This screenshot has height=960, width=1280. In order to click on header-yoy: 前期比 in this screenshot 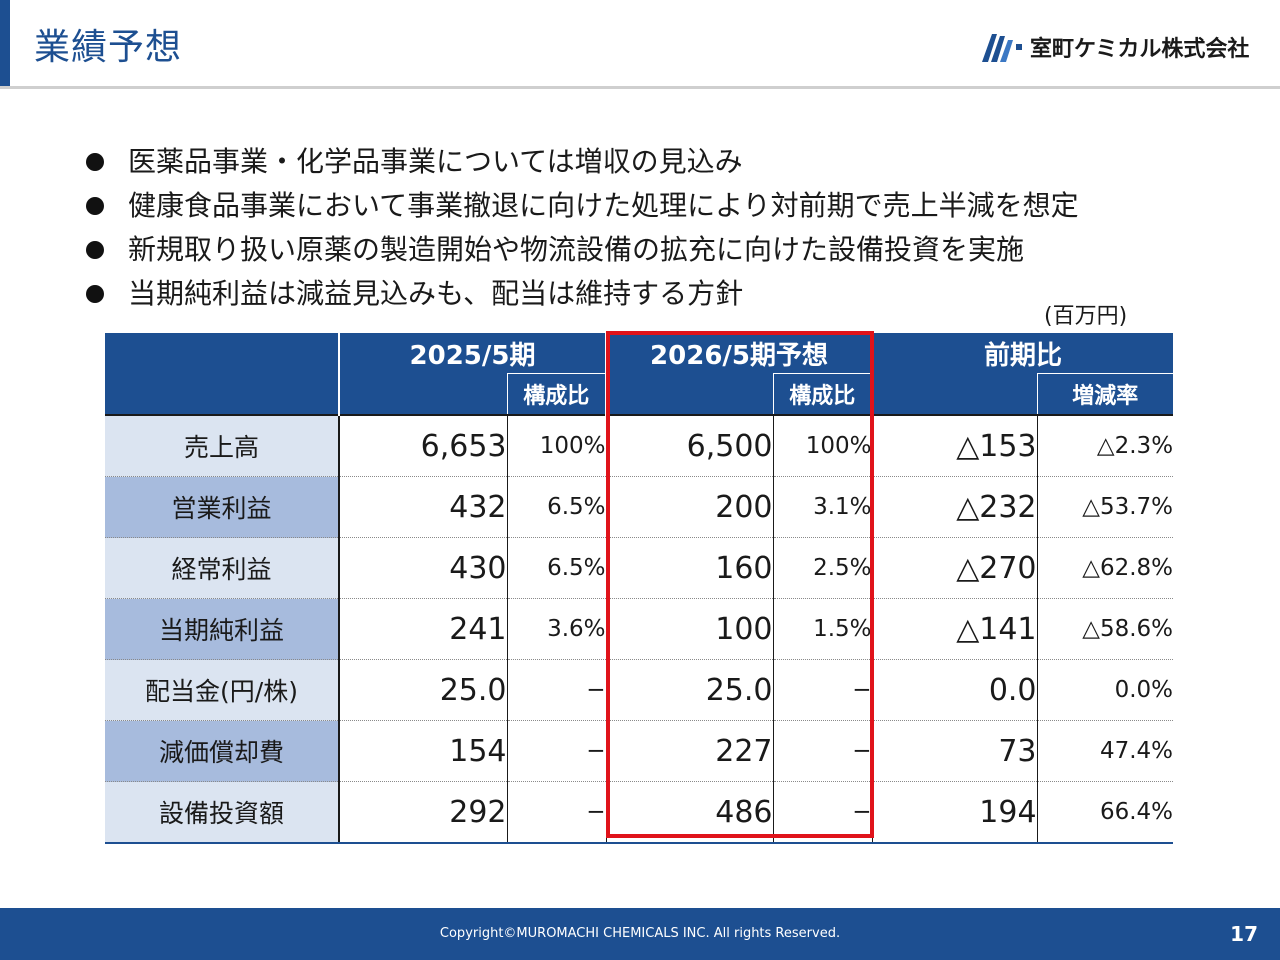, I will do `click(1022, 353)`.